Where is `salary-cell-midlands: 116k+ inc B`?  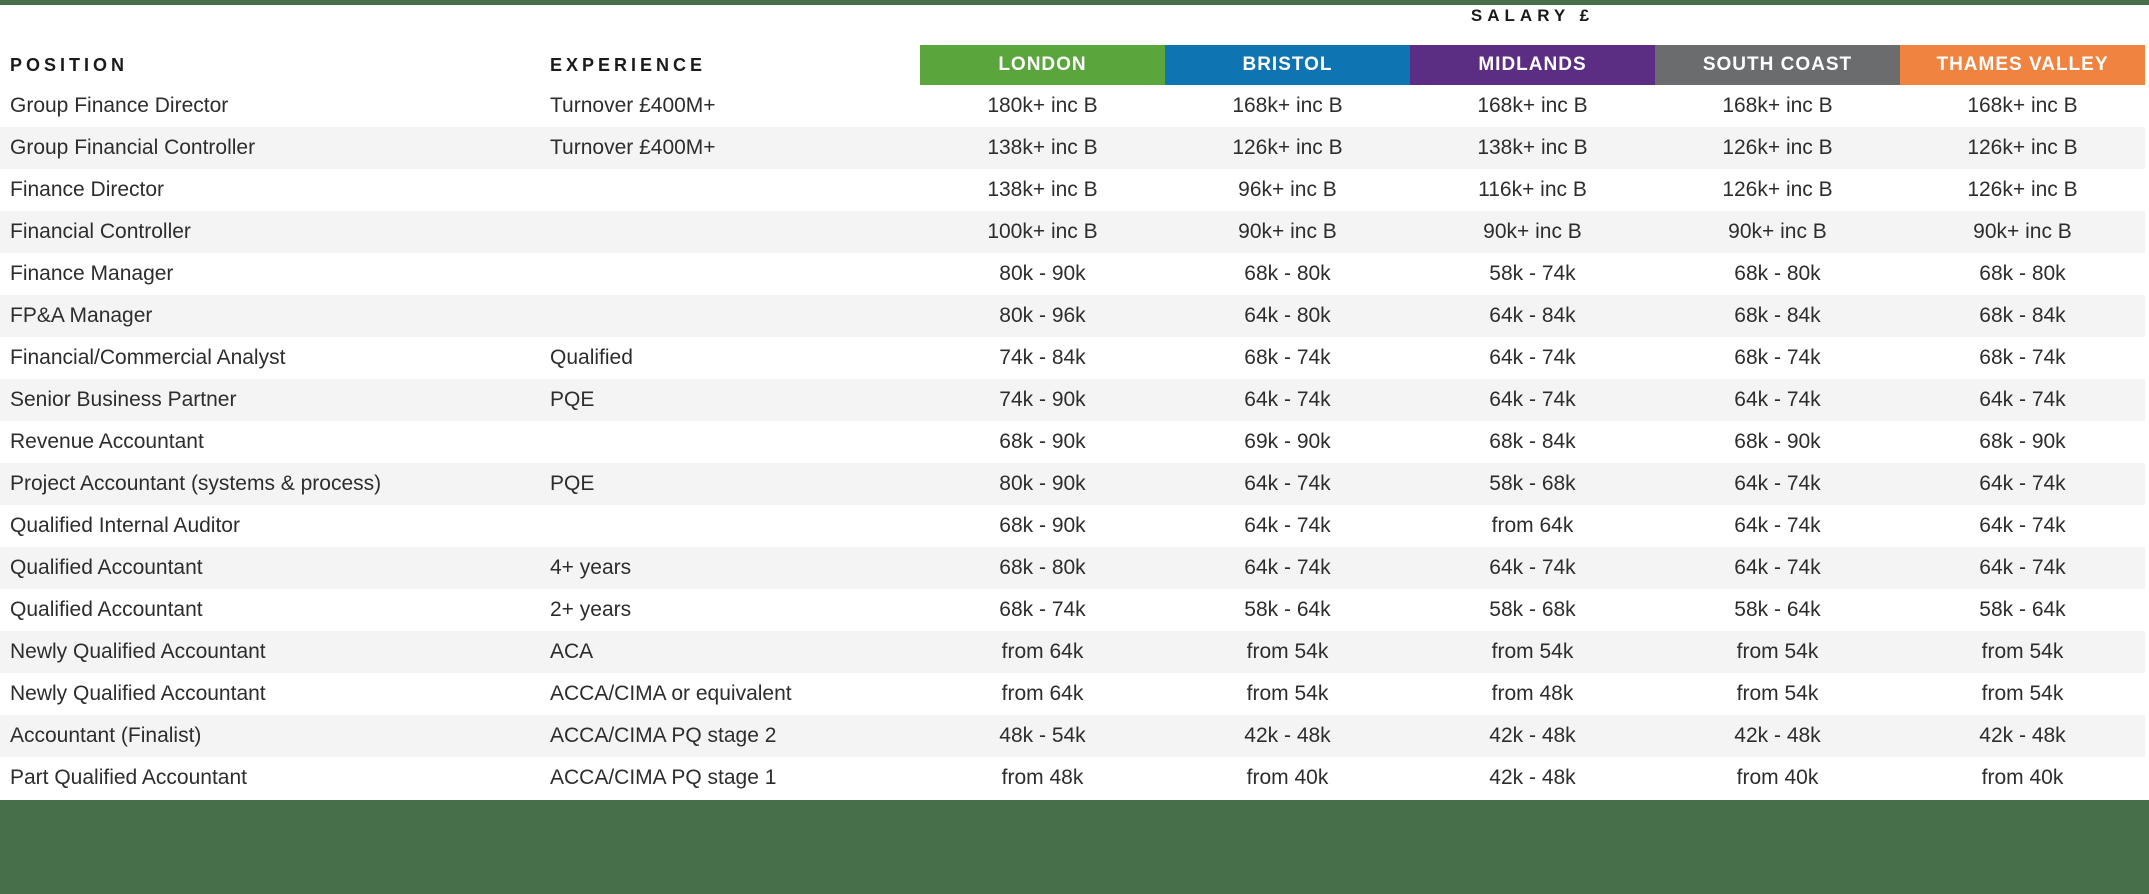
salary-cell-midlands: 116k+ inc B is located at coordinates (1532, 189).